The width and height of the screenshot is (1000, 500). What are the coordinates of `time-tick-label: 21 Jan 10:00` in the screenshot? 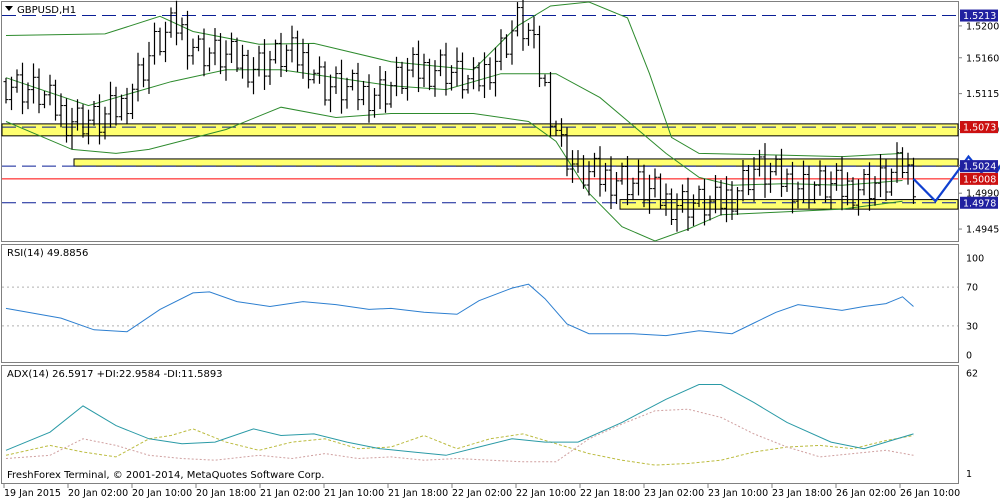 It's located at (354, 493).